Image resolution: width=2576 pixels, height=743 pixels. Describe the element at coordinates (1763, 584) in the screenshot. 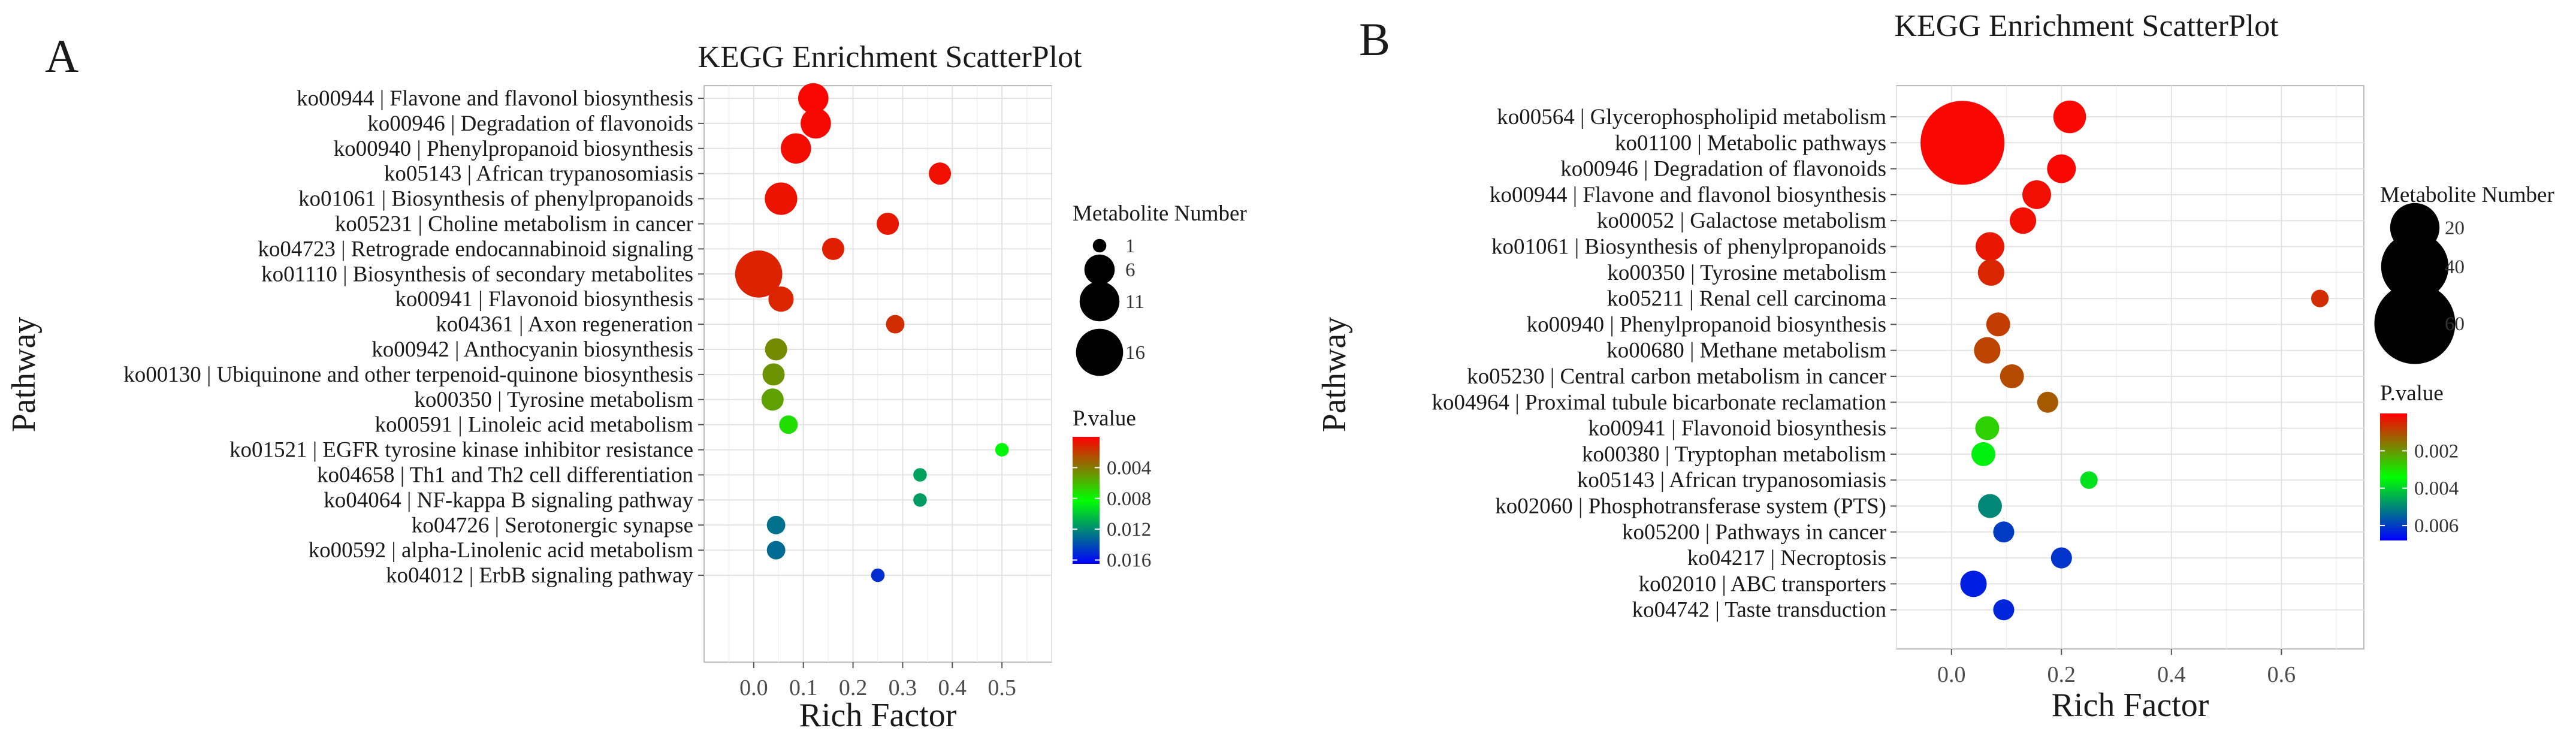

I see `pathway-label: ko02010 | ABC transporters` at that location.